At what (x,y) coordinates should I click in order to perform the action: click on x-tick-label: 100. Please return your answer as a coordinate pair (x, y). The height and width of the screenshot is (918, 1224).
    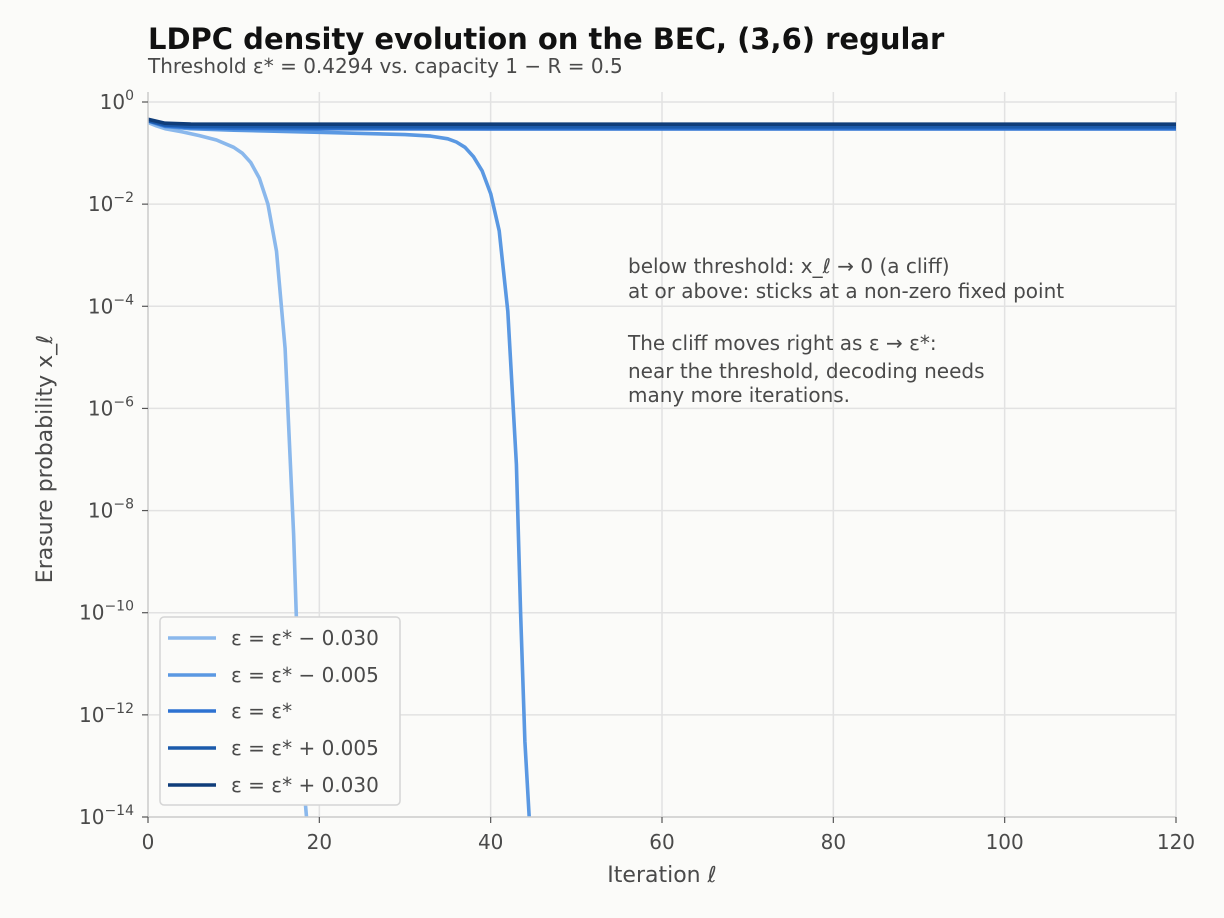
    Looking at the image, I should click on (1005, 842).